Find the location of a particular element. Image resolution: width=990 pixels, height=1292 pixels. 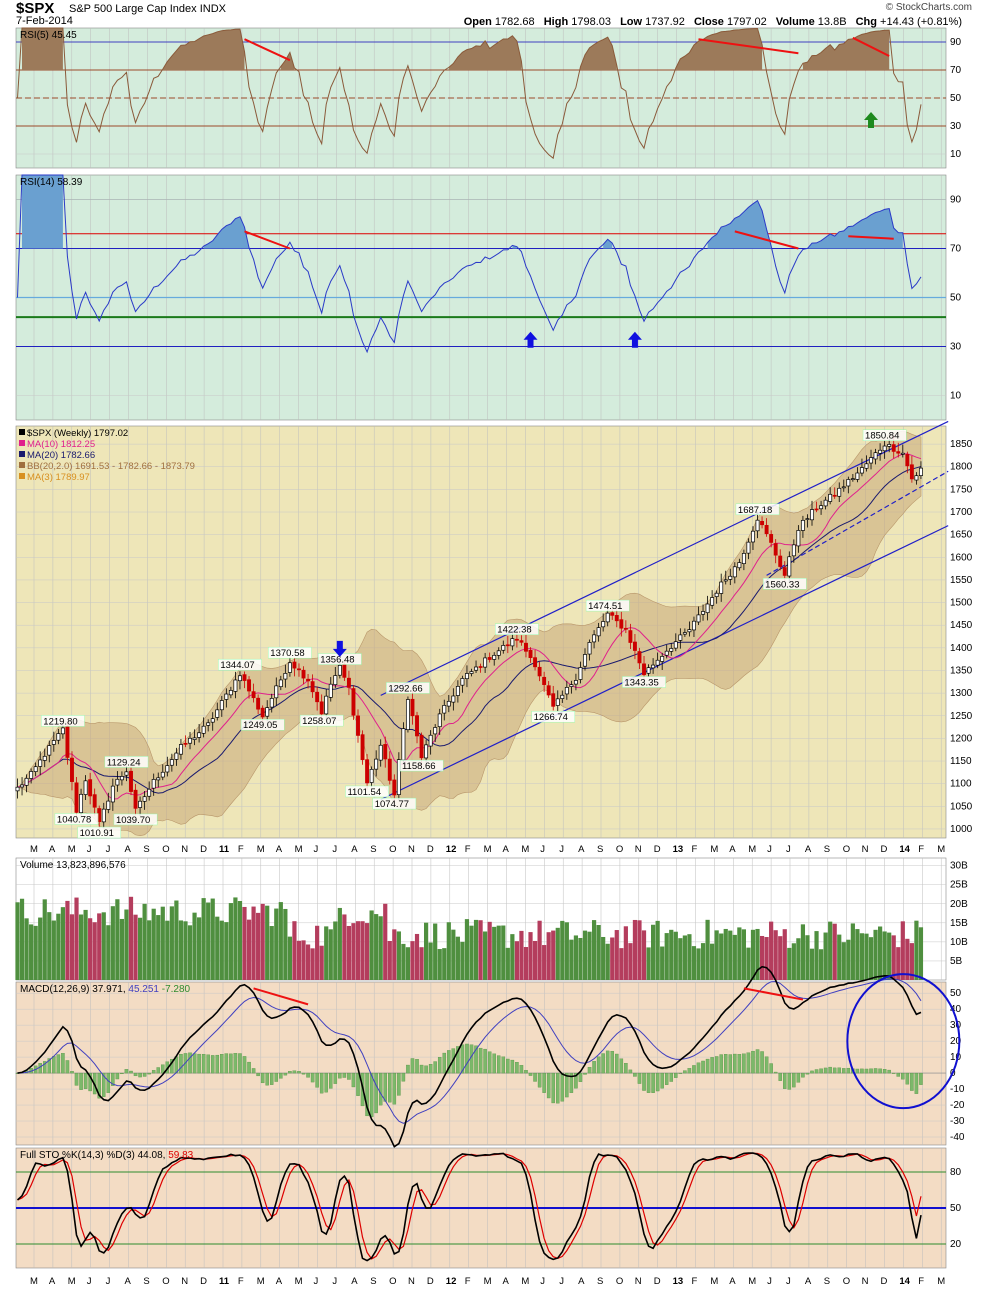

y-tick-label: 1650 is located at coordinates (961, 535).